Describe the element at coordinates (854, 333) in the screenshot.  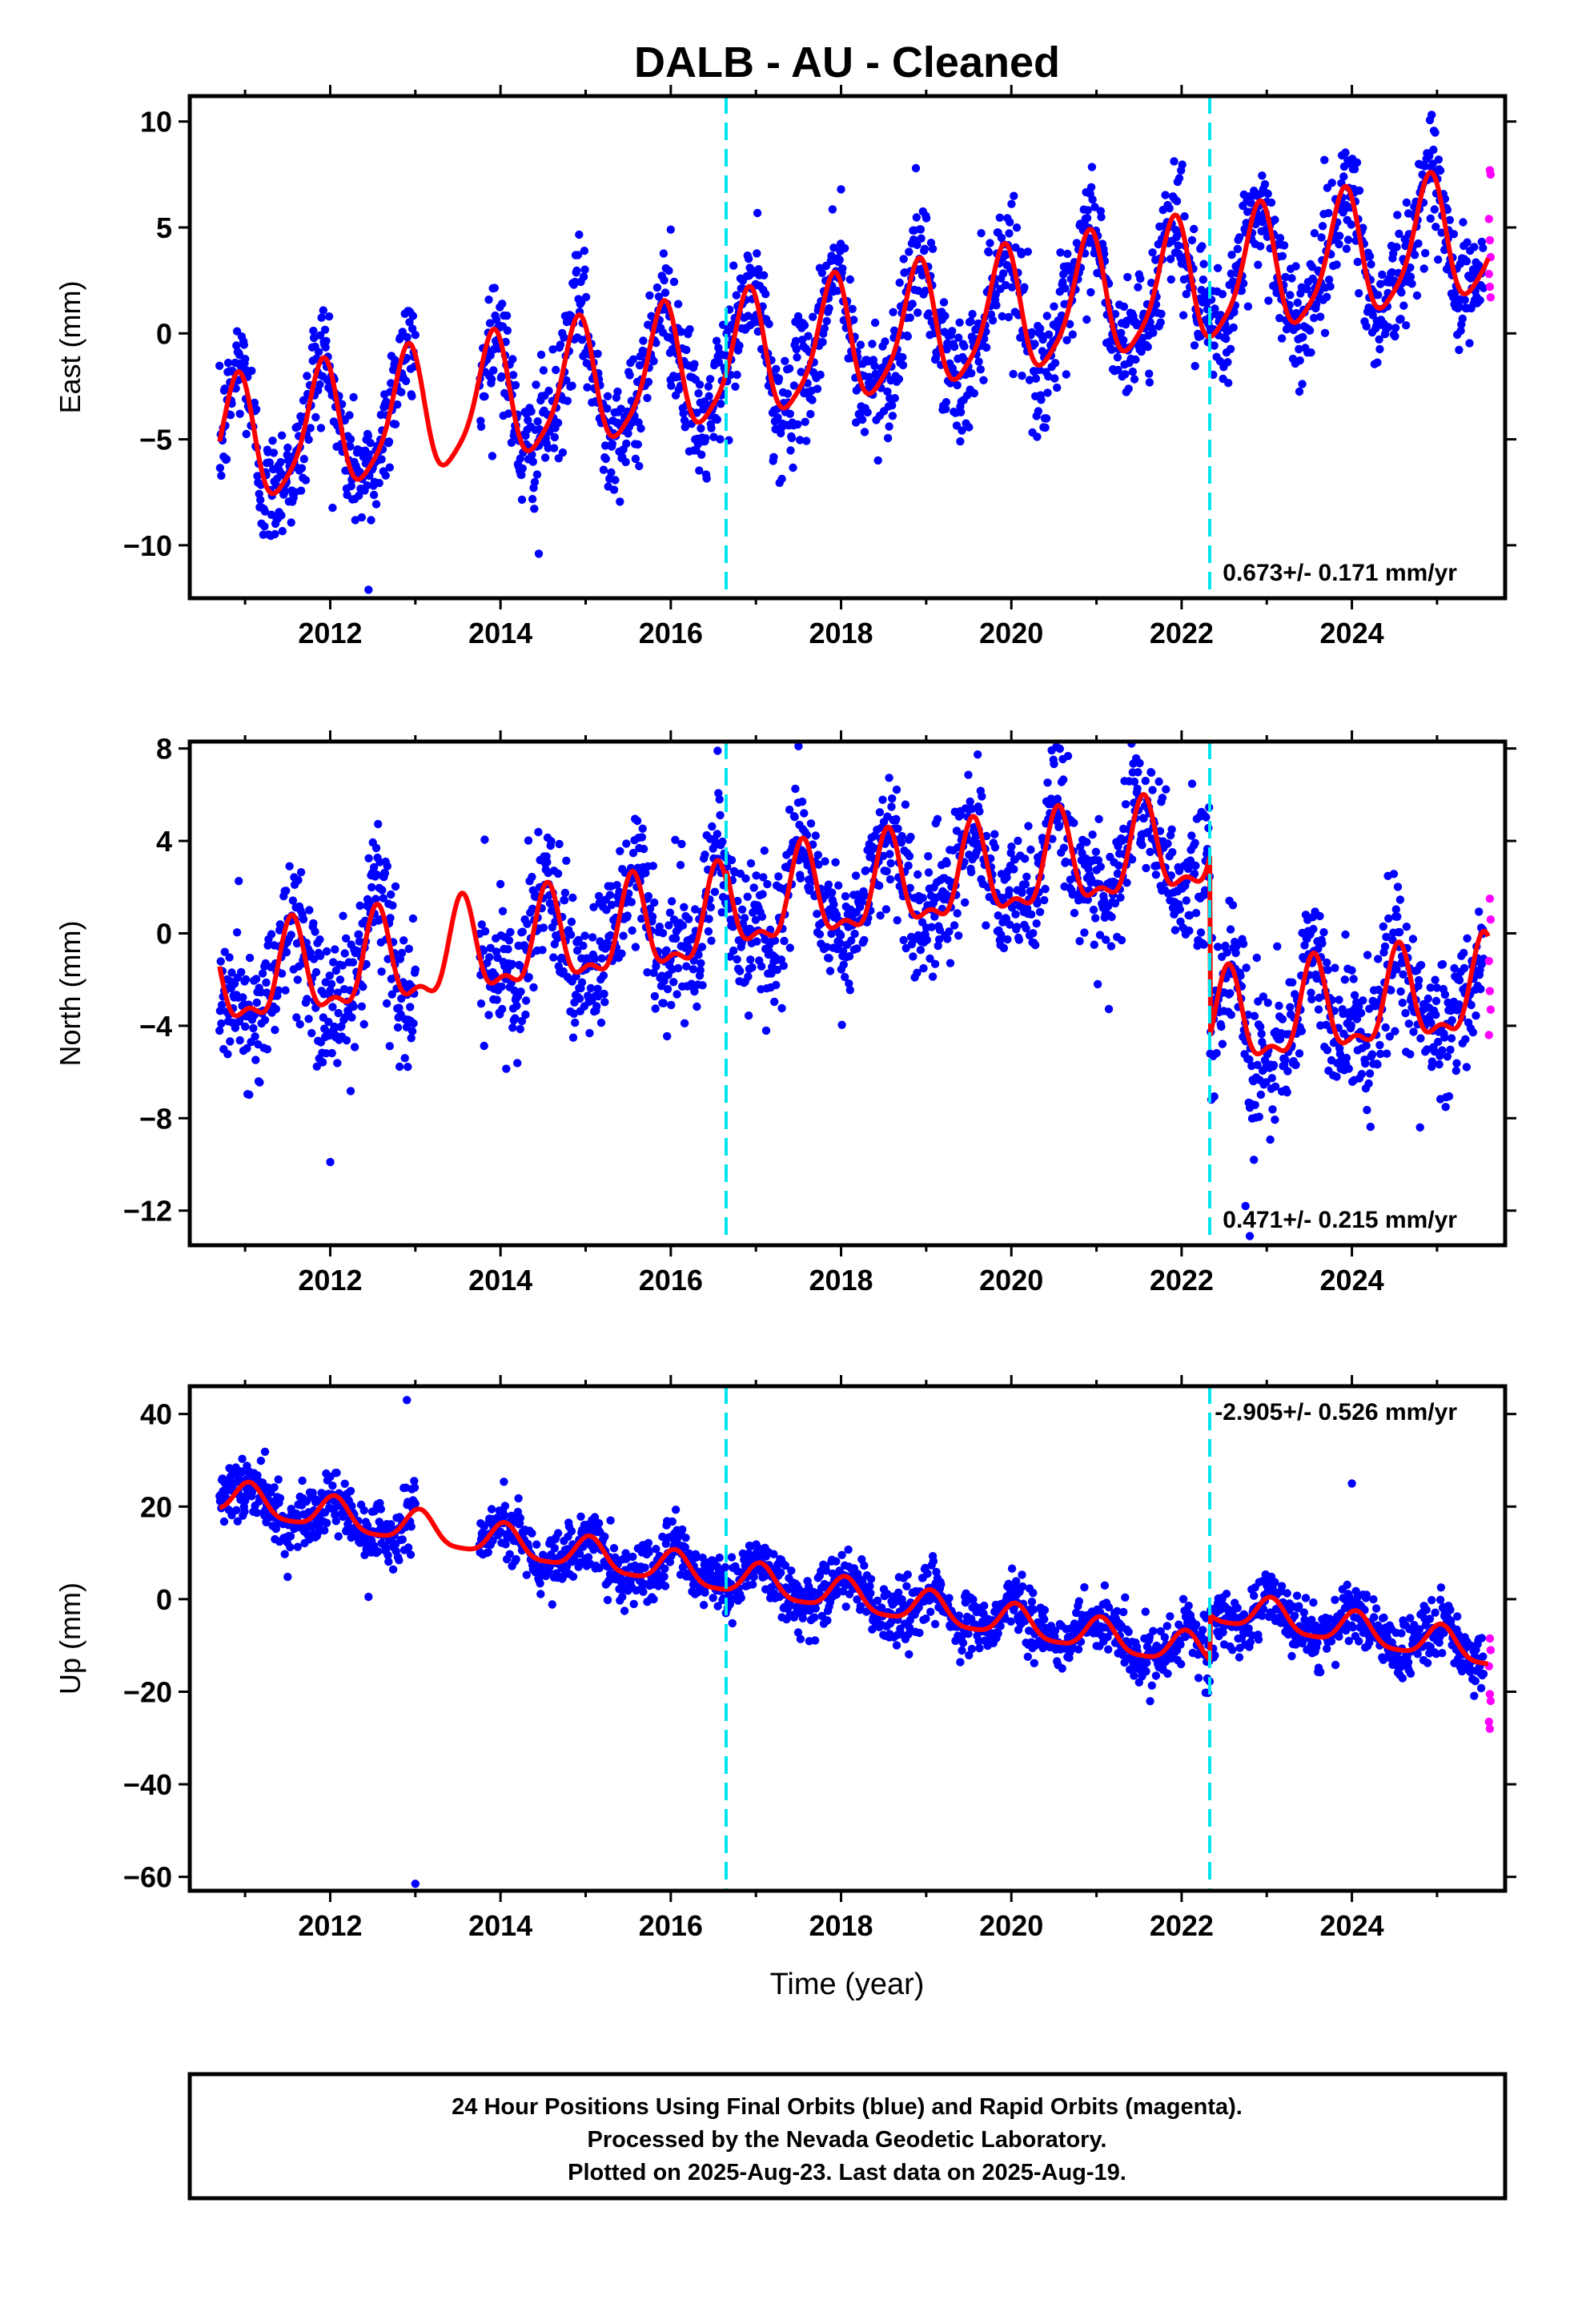
I see `east-model-curve` at that location.